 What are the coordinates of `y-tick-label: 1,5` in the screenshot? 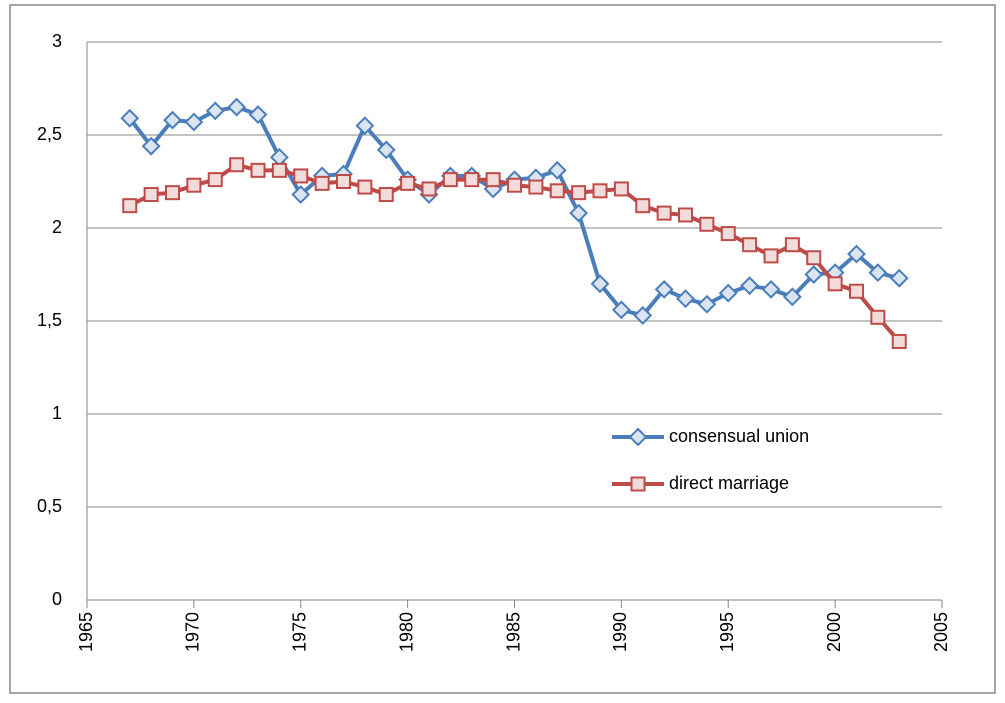 It's located at (49, 320).